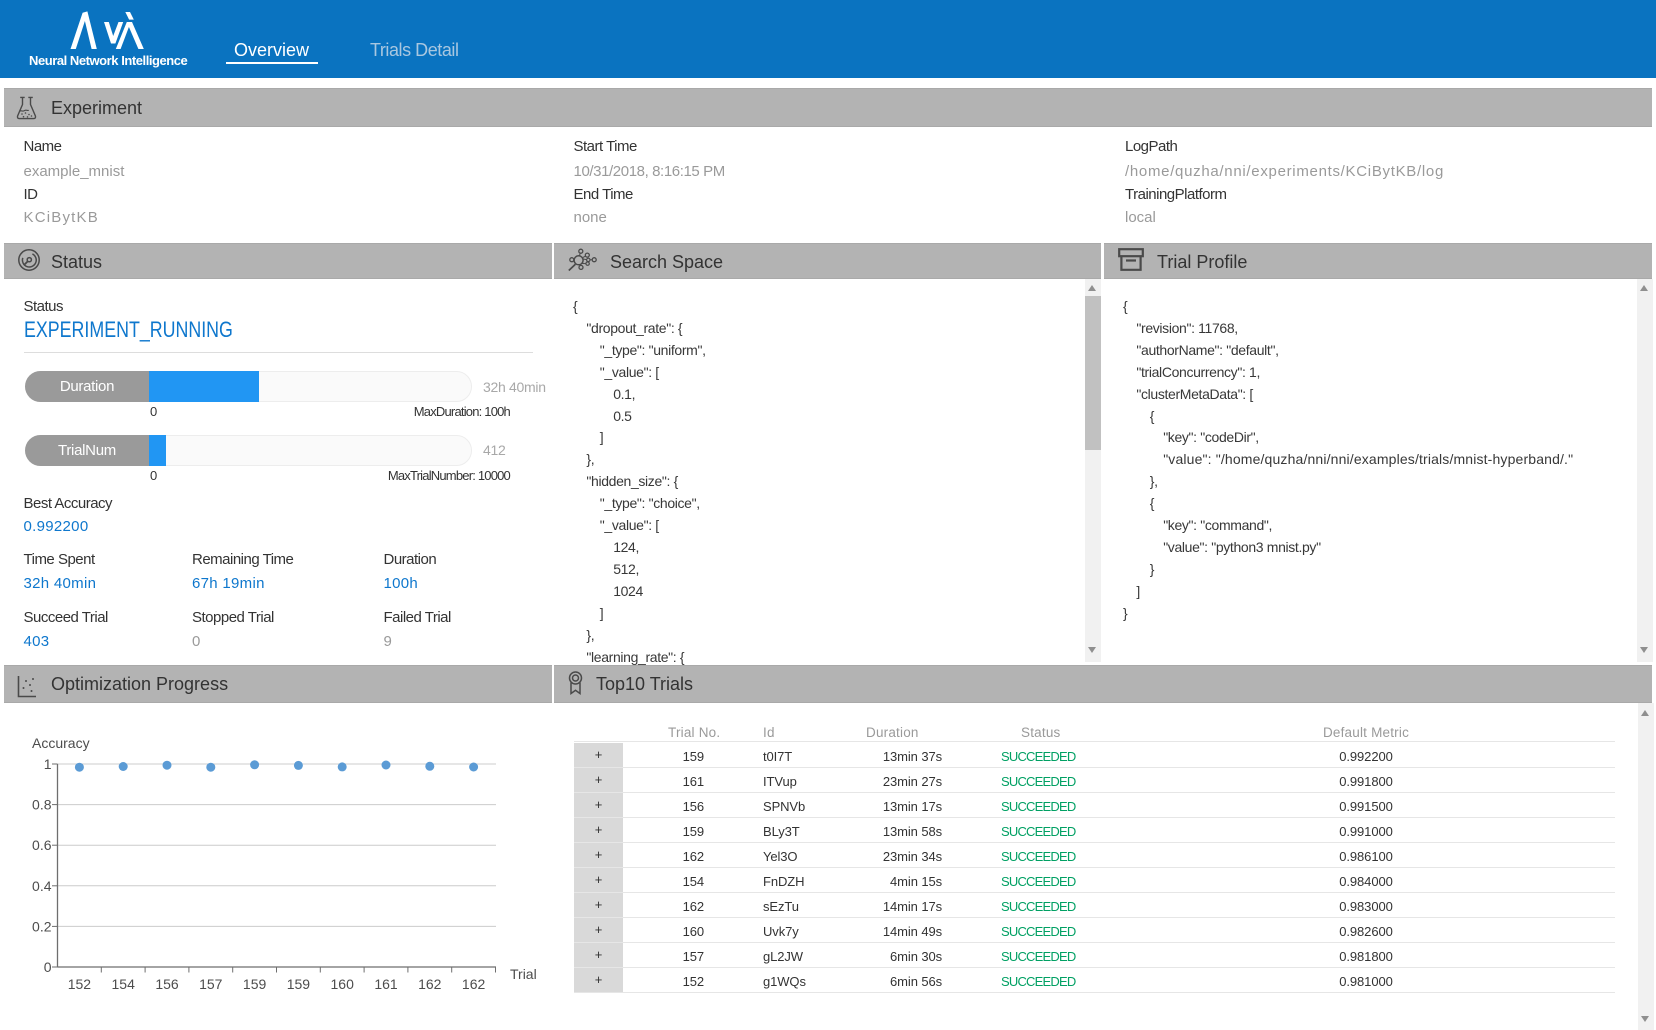 The height and width of the screenshot is (1030, 1656). What do you see at coordinates (343, 984) in the screenshot?
I see `svg-text: 160` at bounding box center [343, 984].